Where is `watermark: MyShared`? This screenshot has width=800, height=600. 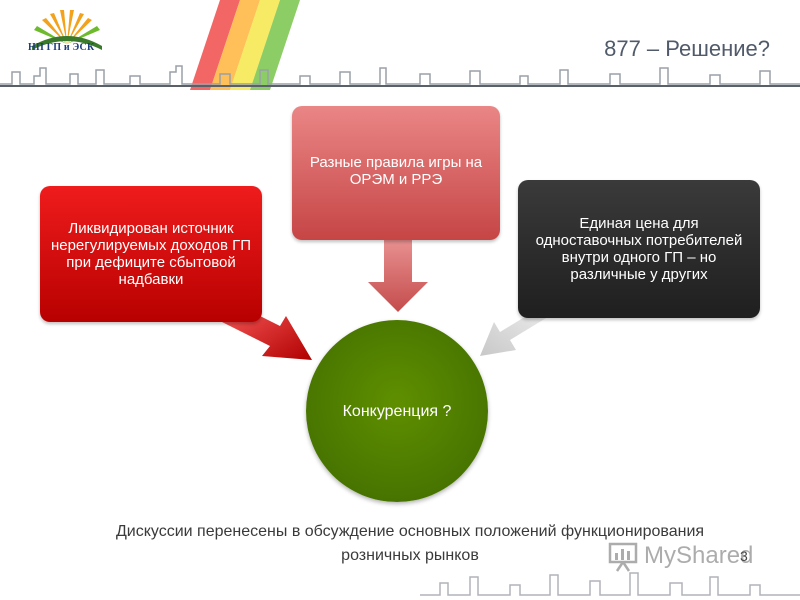 watermark: MyShared is located at coordinates (688, 556).